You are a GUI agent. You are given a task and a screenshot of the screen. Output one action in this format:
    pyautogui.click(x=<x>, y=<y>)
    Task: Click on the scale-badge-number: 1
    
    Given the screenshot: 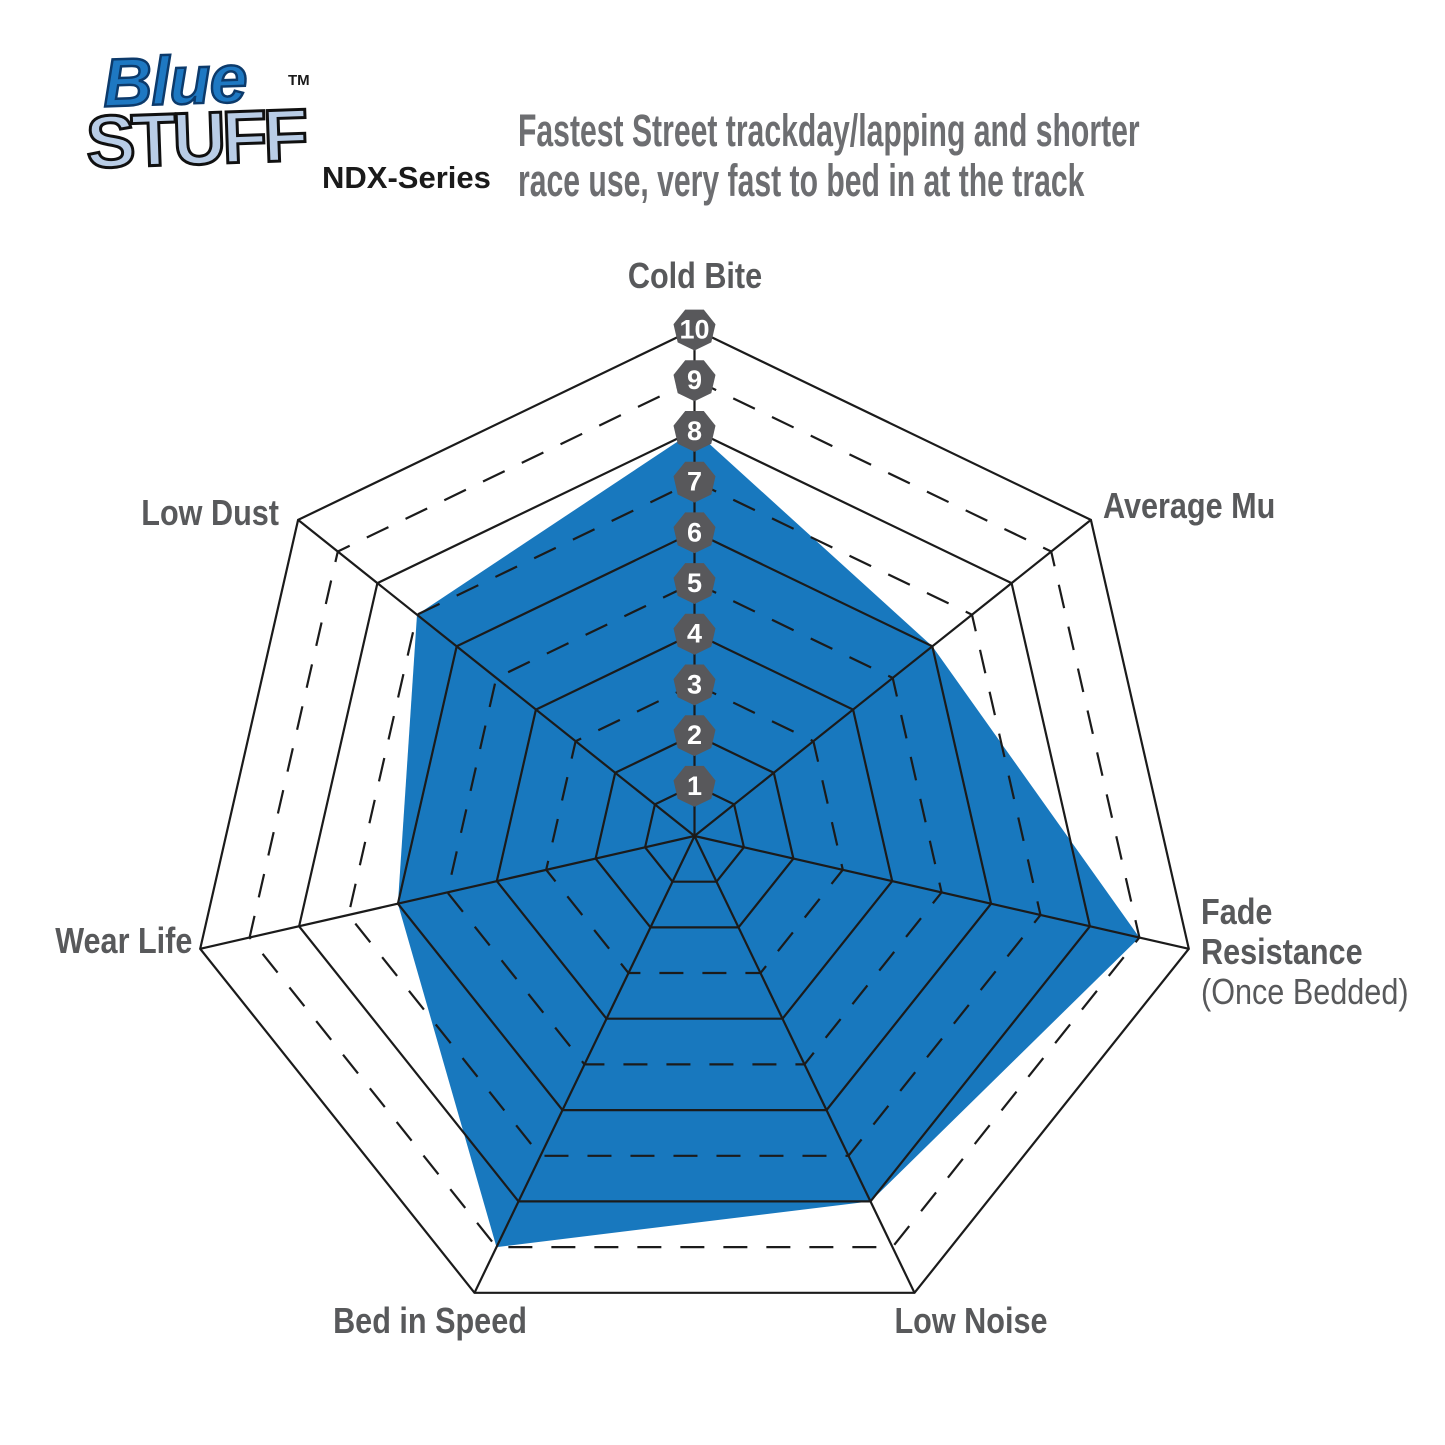 What is the action you would take?
    pyautogui.click(x=694, y=786)
    